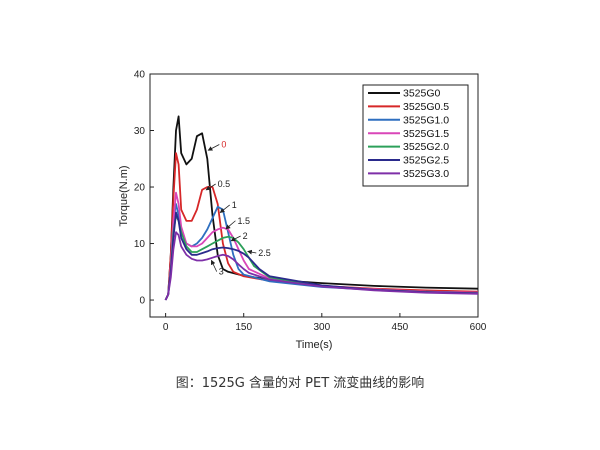 This screenshot has height=450, width=600. What do you see at coordinates (140, 75) in the screenshot?
I see `y-tick-label: 40` at bounding box center [140, 75].